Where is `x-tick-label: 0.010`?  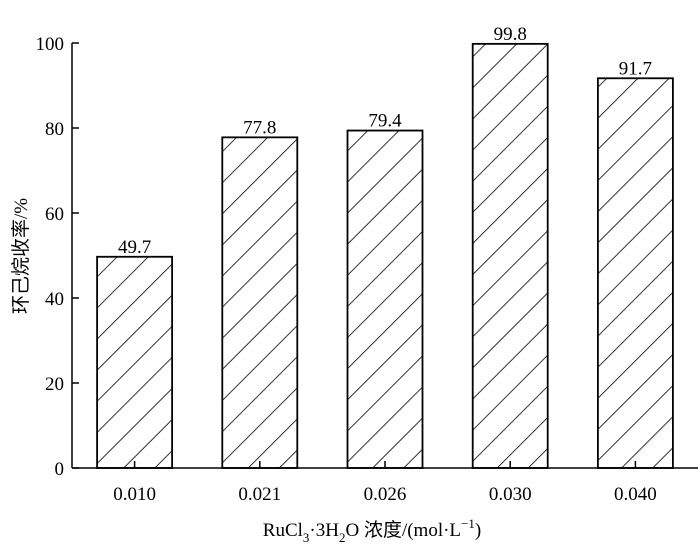 x-tick-label: 0.010 is located at coordinates (134, 494).